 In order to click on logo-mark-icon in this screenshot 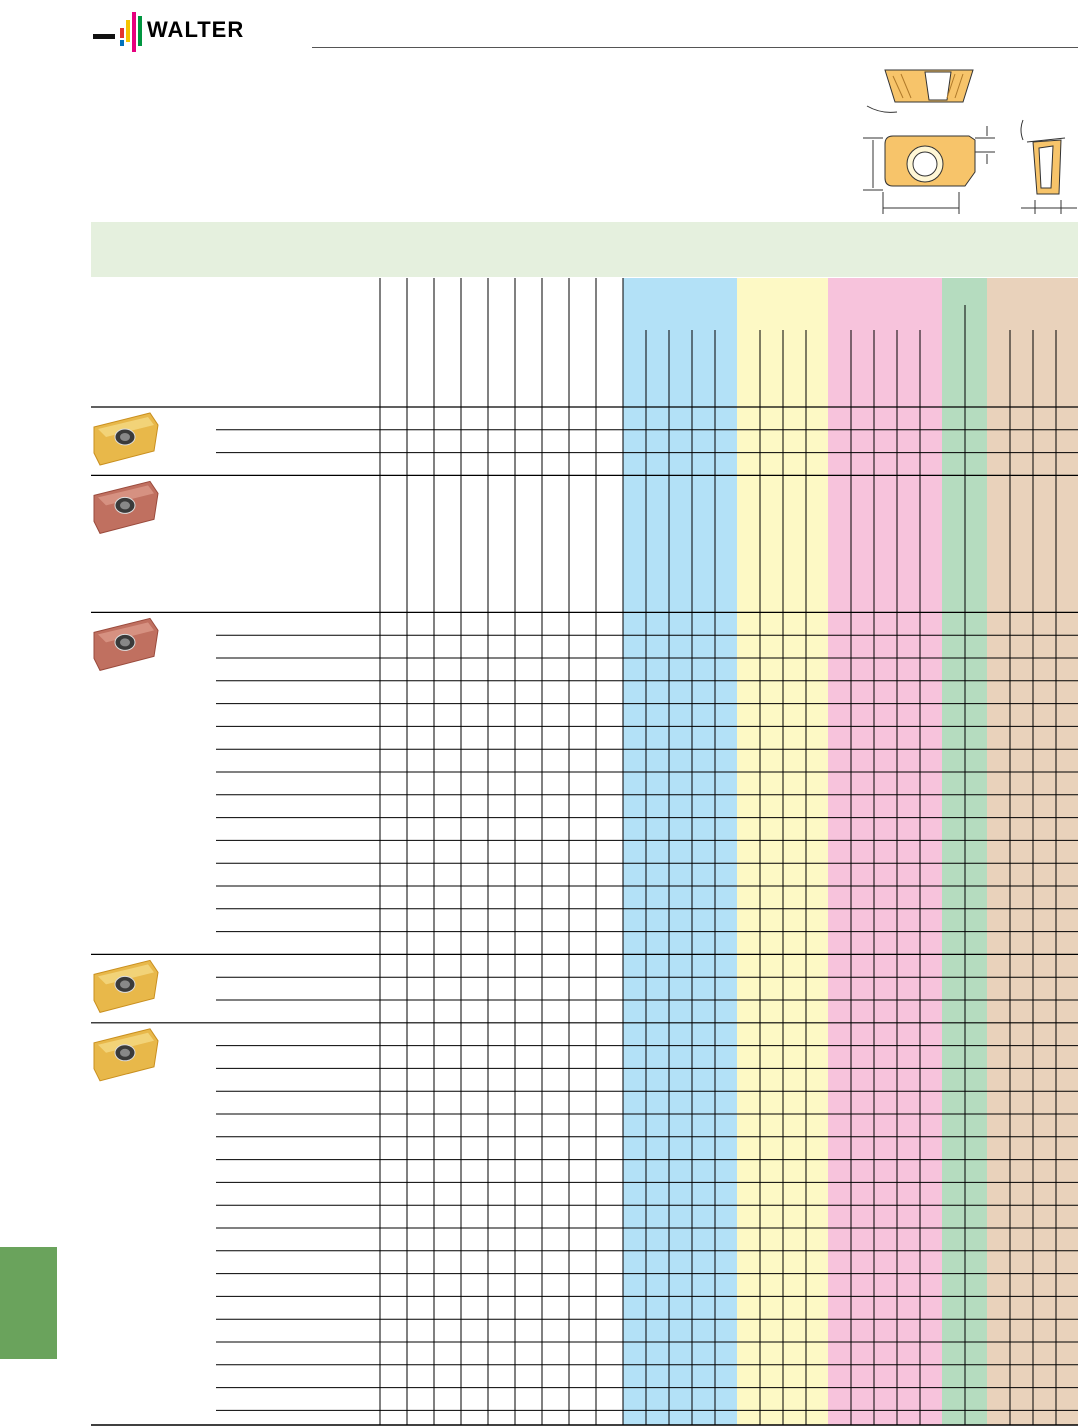, I will do `click(117, 32)`.